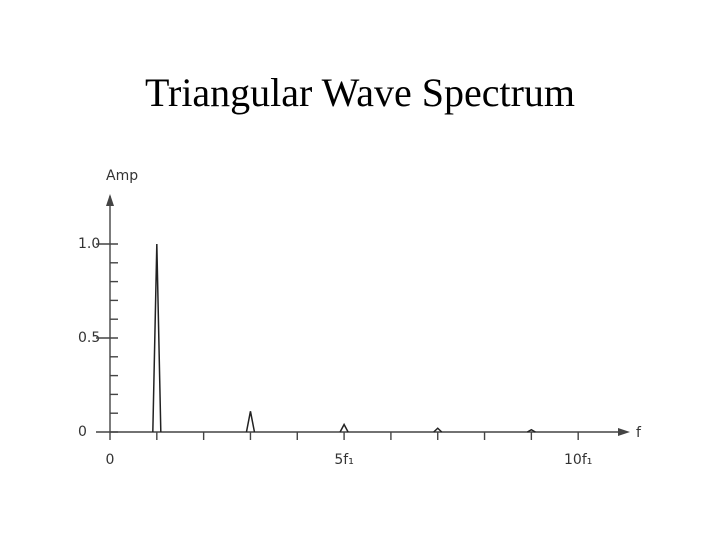  Describe the element at coordinates (110, 460) in the screenshot. I see `x-tick-label: 0` at that location.